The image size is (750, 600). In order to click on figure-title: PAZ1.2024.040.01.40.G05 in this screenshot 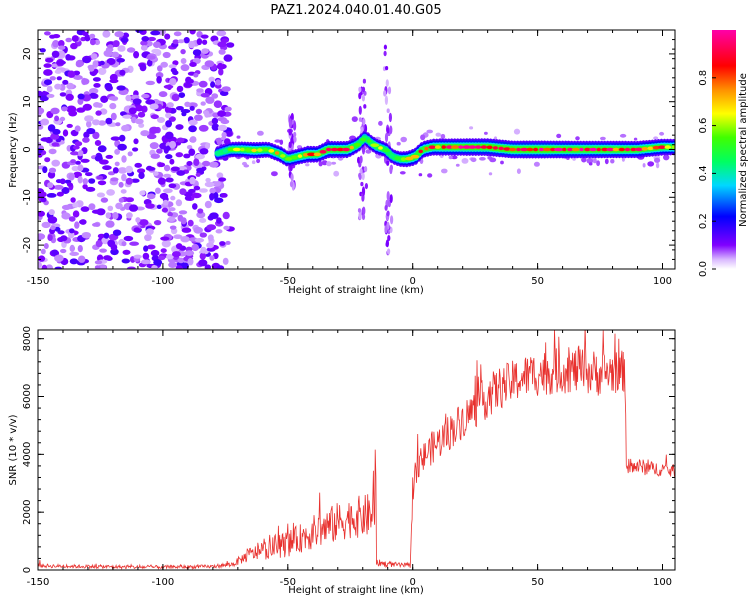, I will do `click(355, 10)`.